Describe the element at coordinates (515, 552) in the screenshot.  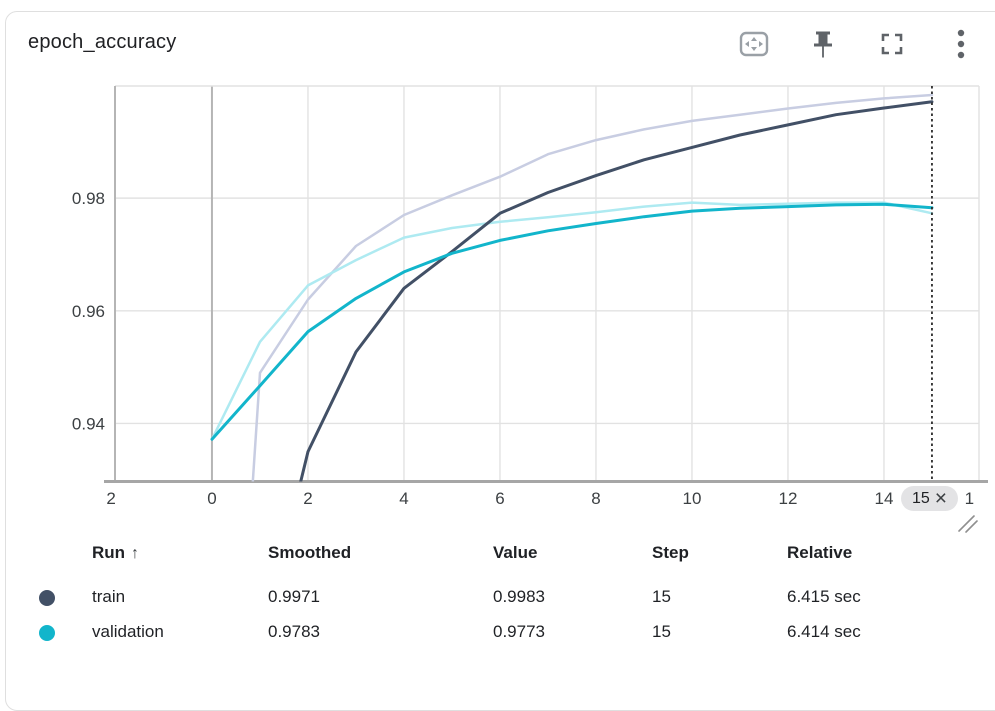
I see `column-header-value: Value` at that location.